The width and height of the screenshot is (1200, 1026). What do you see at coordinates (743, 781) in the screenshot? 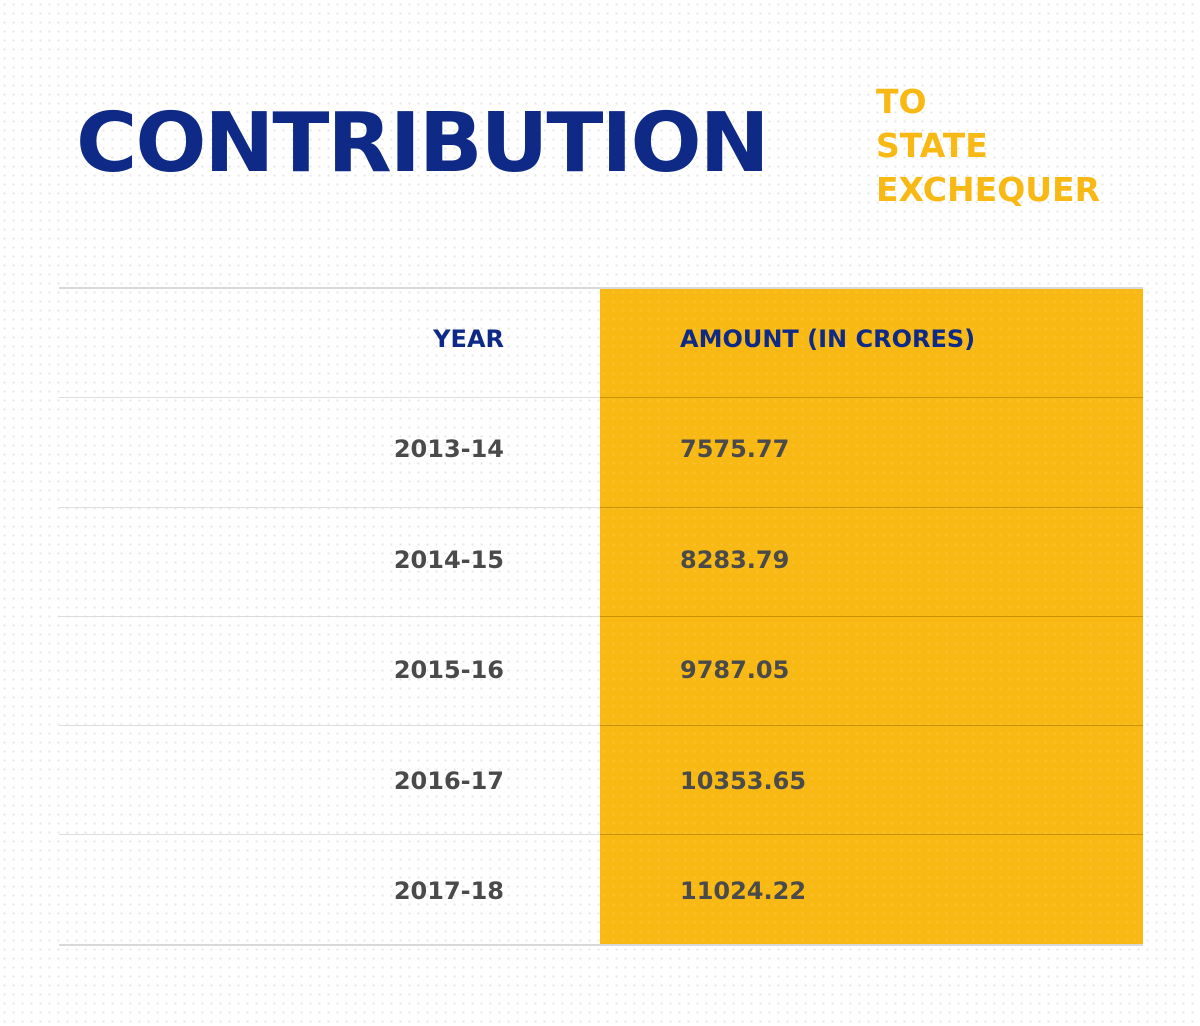
I see `amount-cell: 10353.65` at bounding box center [743, 781].